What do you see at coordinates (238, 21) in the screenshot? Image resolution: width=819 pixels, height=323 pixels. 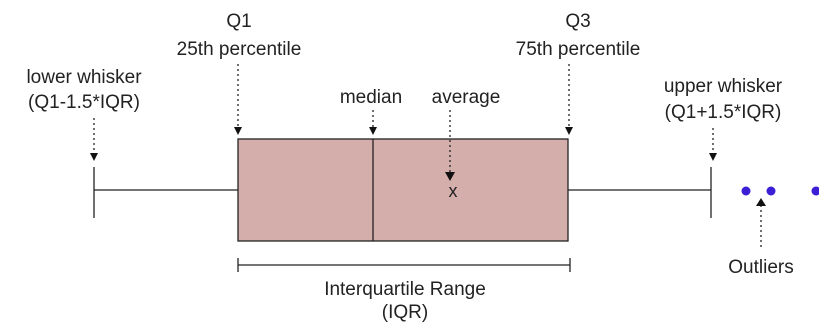 I see `q1-label: Q1` at bounding box center [238, 21].